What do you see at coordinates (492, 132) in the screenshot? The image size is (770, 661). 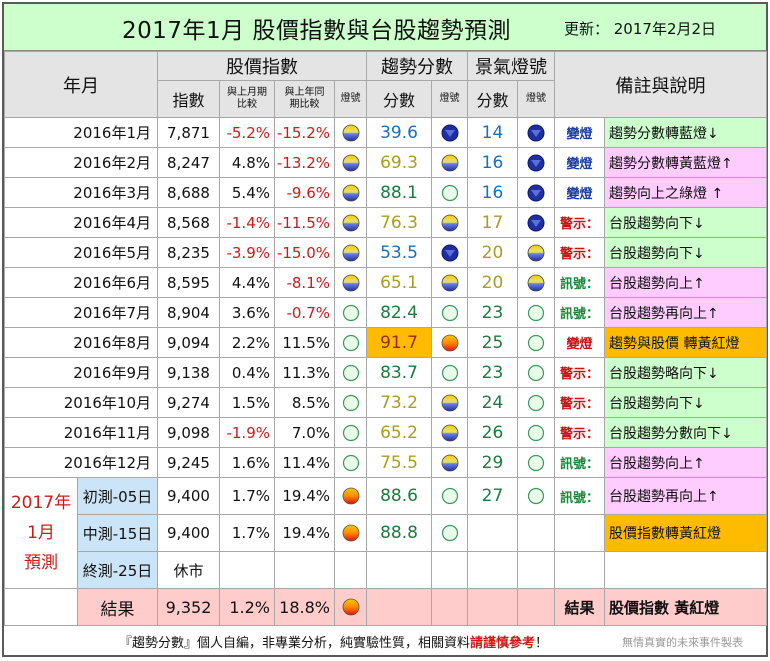 I see `cell-climate-score: 14` at bounding box center [492, 132].